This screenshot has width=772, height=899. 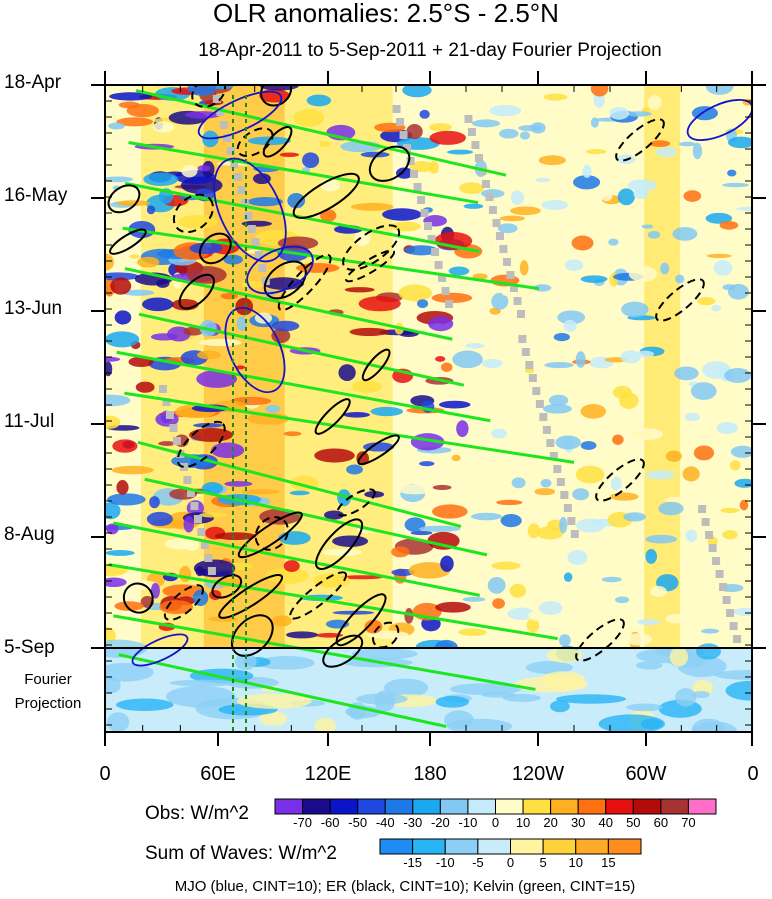 I want to click on obs-colorbar-tick: -20, so click(x=440, y=822).